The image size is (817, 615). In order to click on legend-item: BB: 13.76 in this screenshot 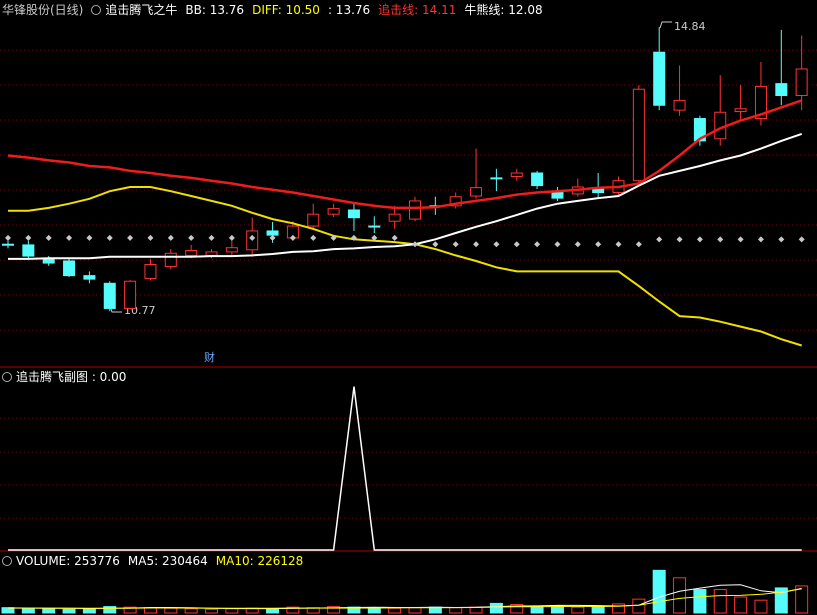, I will do `click(215, 10)`.